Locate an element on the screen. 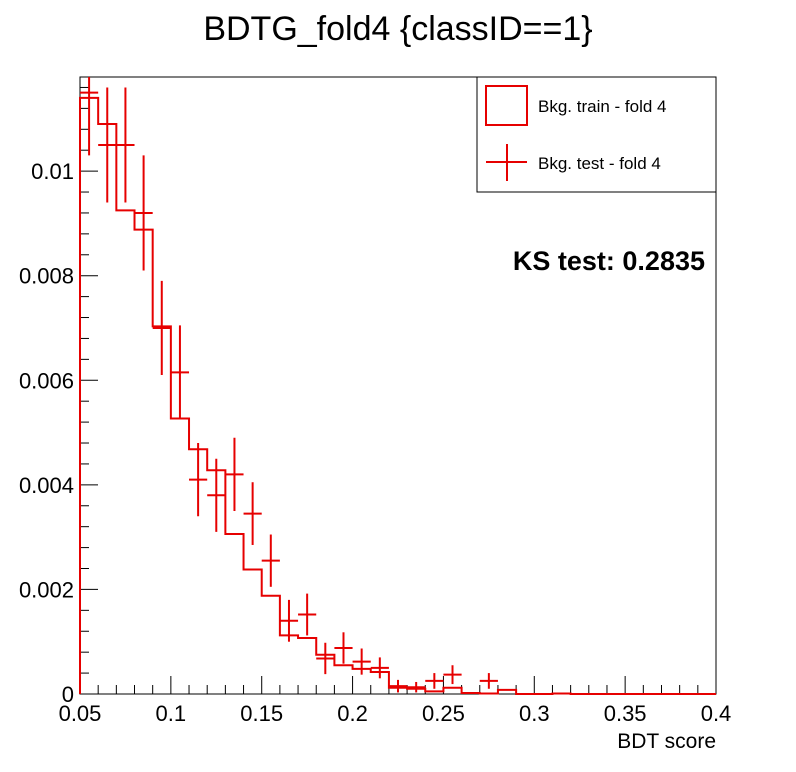  legend-train-swatch is located at coordinates (506, 105).